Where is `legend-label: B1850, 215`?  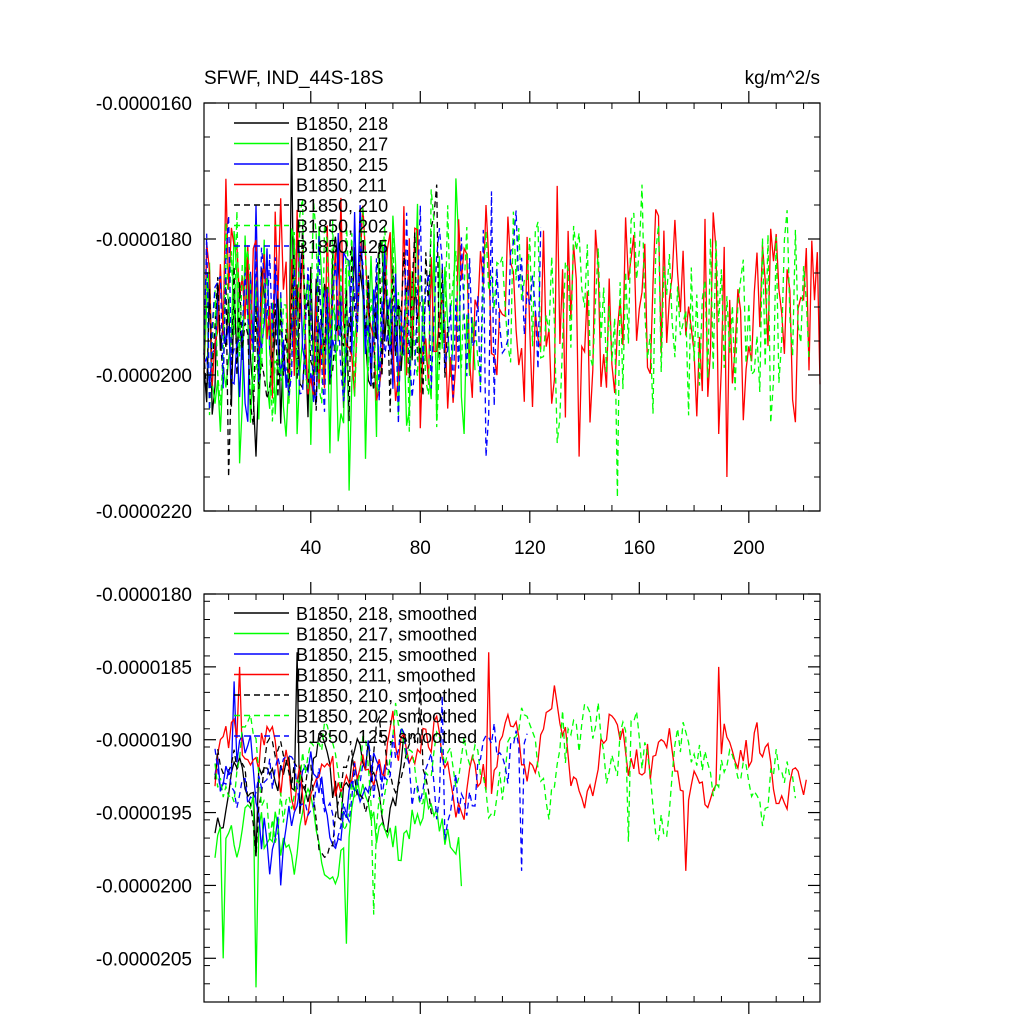 legend-label: B1850, 215 is located at coordinates (342, 165).